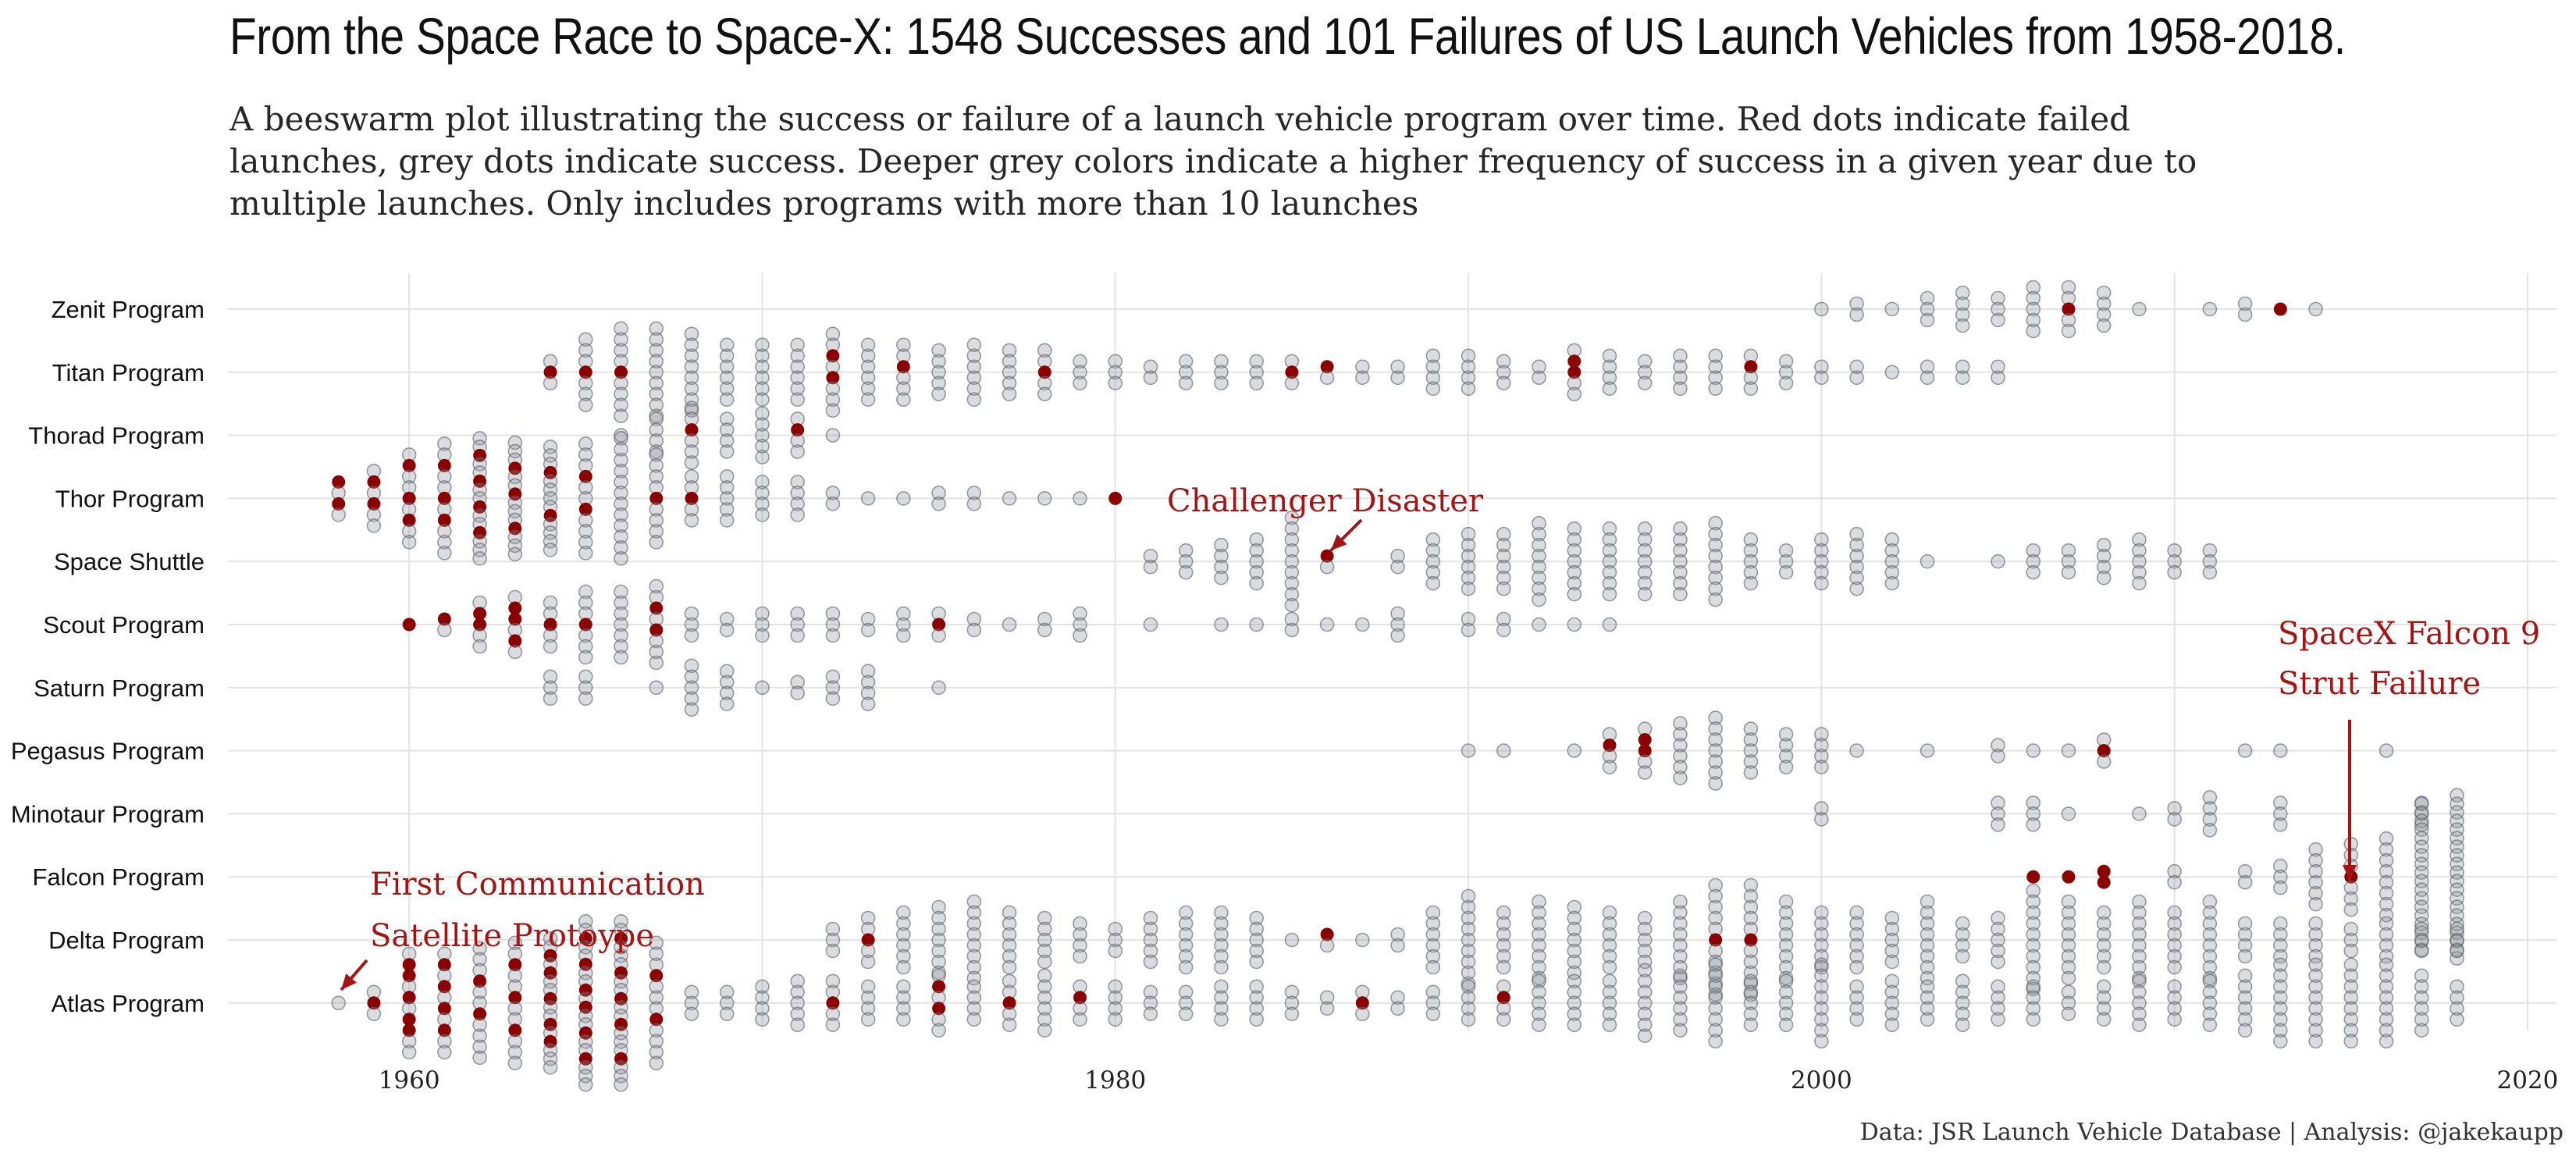  What do you see at coordinates (2409, 634) in the screenshot?
I see `annotation-text: SpaceX Falcon 9` at bounding box center [2409, 634].